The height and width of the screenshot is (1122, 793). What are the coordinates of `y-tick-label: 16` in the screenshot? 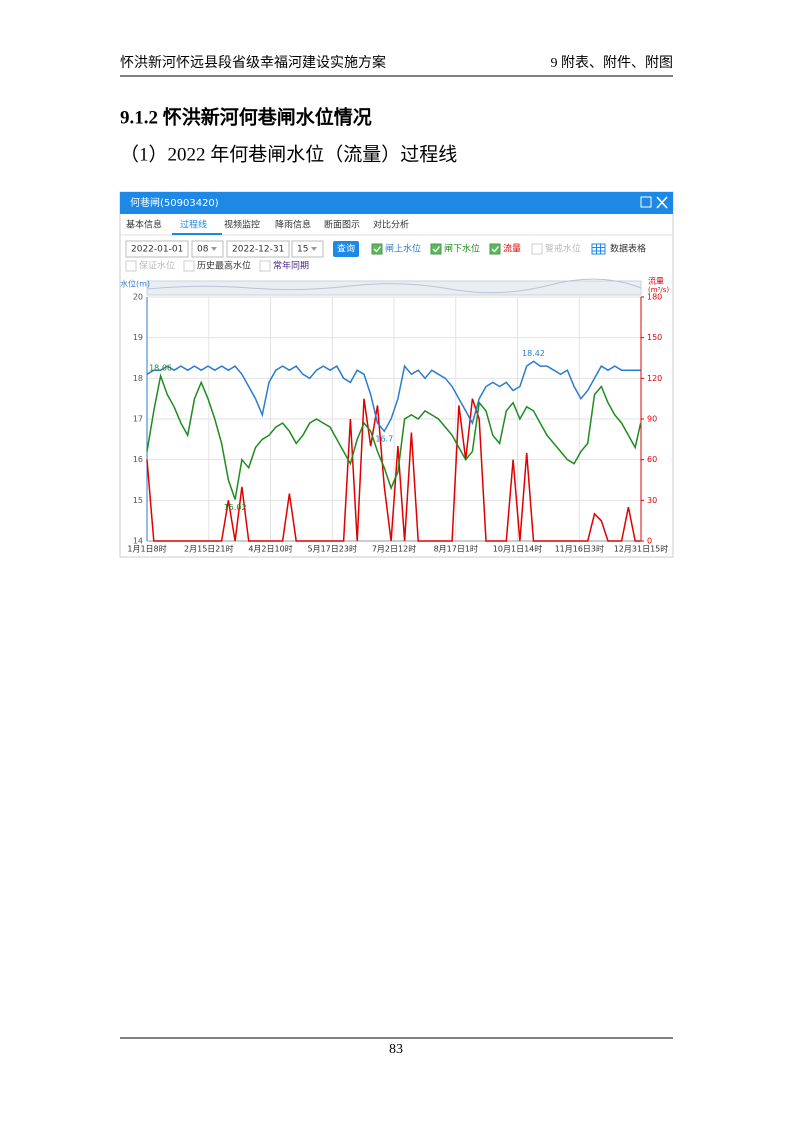 It's located at (138, 459).